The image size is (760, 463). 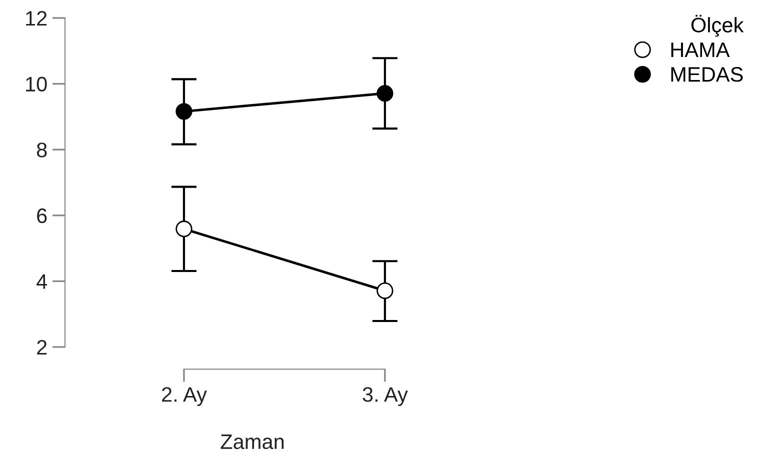 I want to click on y-tick-label: 12, so click(x=36, y=18).